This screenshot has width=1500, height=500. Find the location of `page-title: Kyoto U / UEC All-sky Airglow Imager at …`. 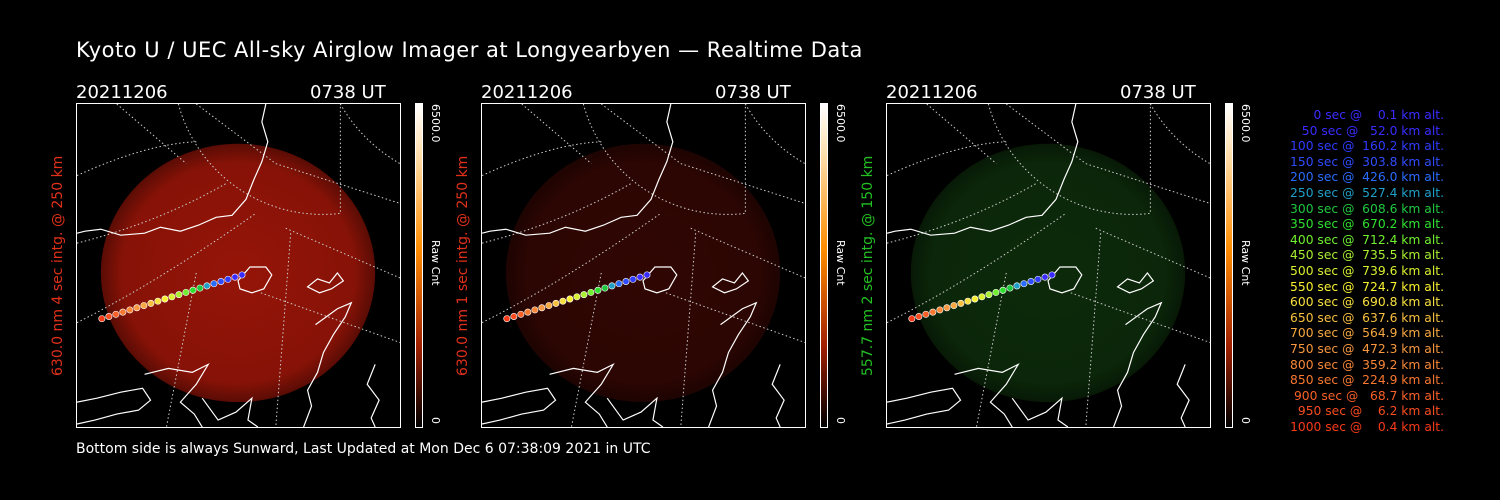

page-title: Kyoto U / UEC All-sky Airglow Imager at … is located at coordinates (469, 50).